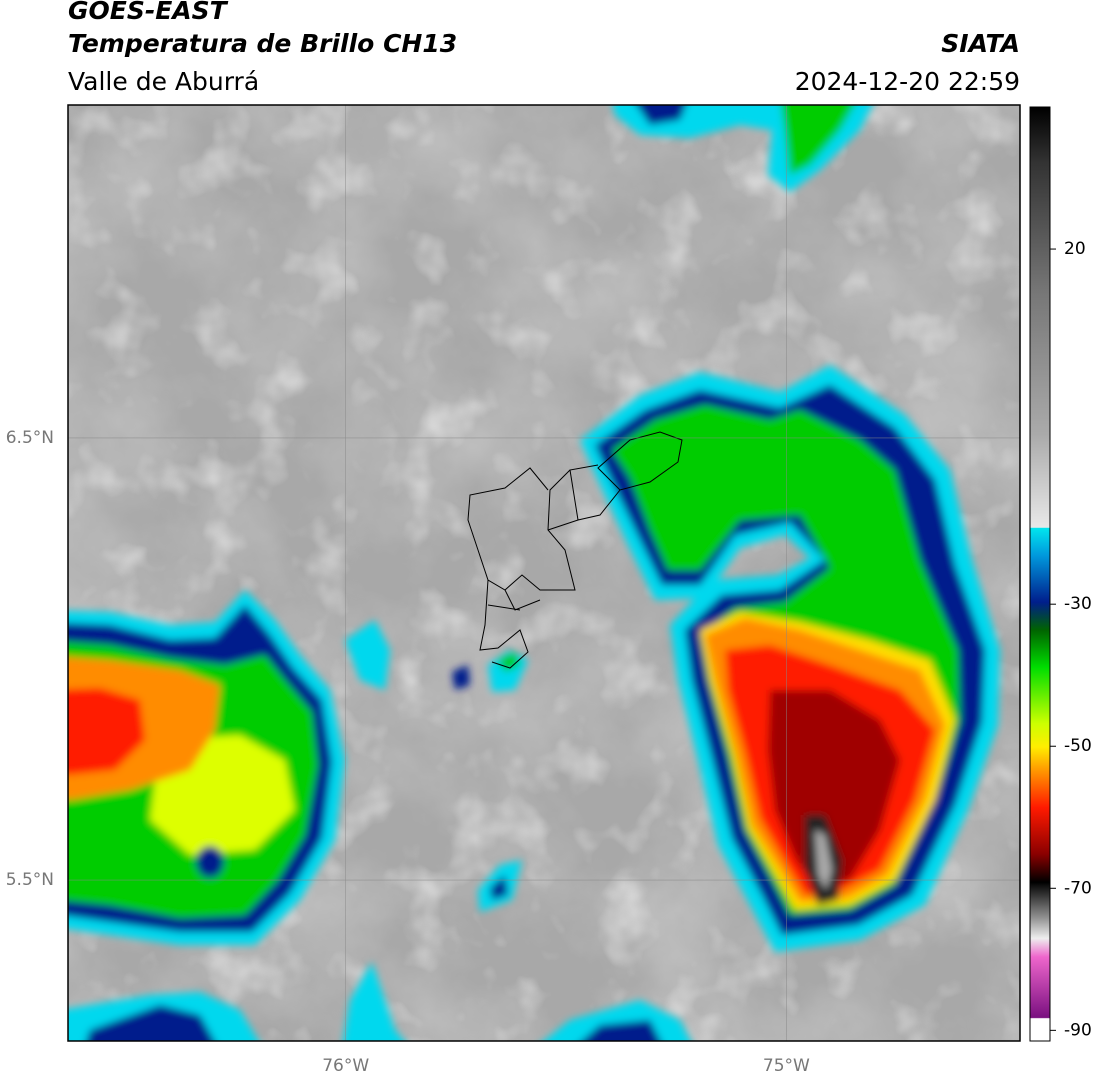  I want to click on colorbar-tick-label: -50, so click(1078, 746).